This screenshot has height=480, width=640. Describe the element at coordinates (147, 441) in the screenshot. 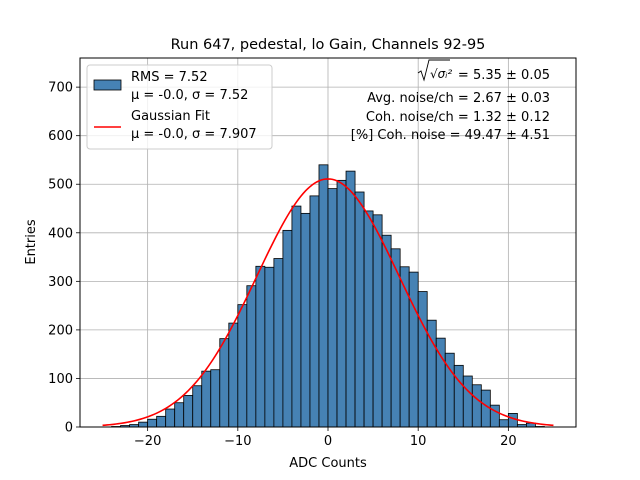

I see `x-tick-label: −20` at that location.